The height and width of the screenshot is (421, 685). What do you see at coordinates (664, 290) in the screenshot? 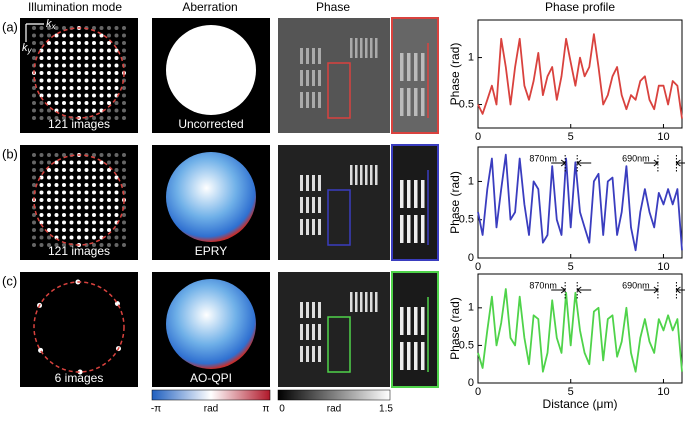
I see `annotation-arrow` at bounding box center [664, 290].